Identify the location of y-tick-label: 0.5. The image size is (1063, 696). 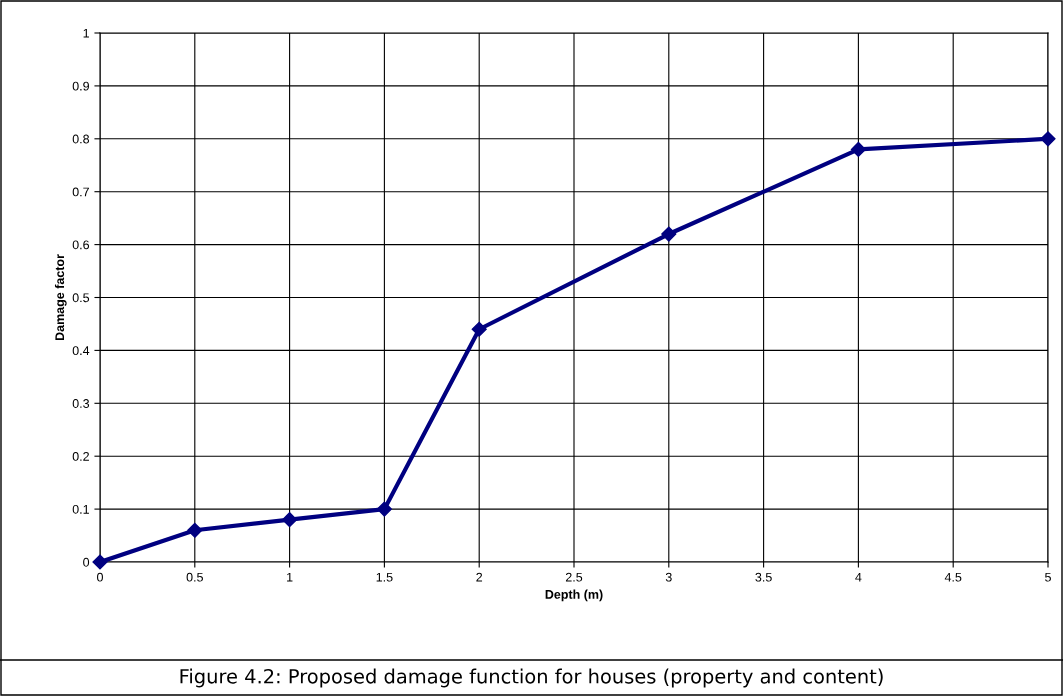
(81, 298).